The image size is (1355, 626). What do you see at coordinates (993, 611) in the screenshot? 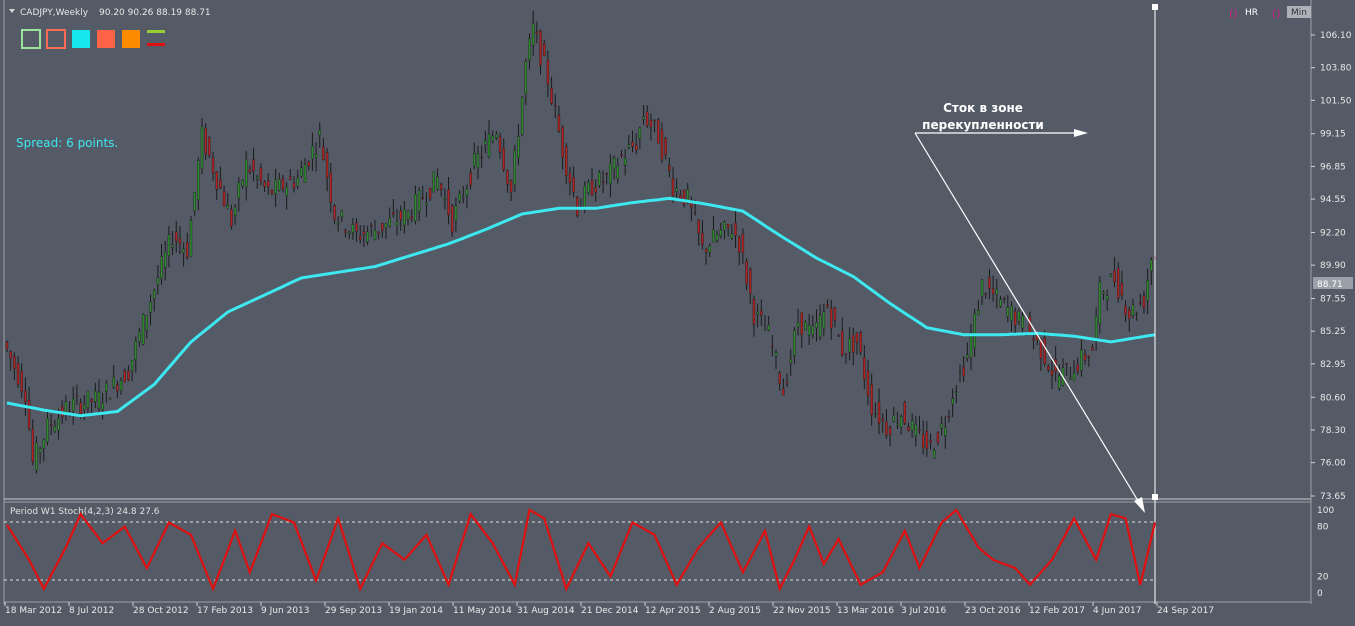
I see `time-tick-label: 23 Oct 2016` at bounding box center [993, 611].